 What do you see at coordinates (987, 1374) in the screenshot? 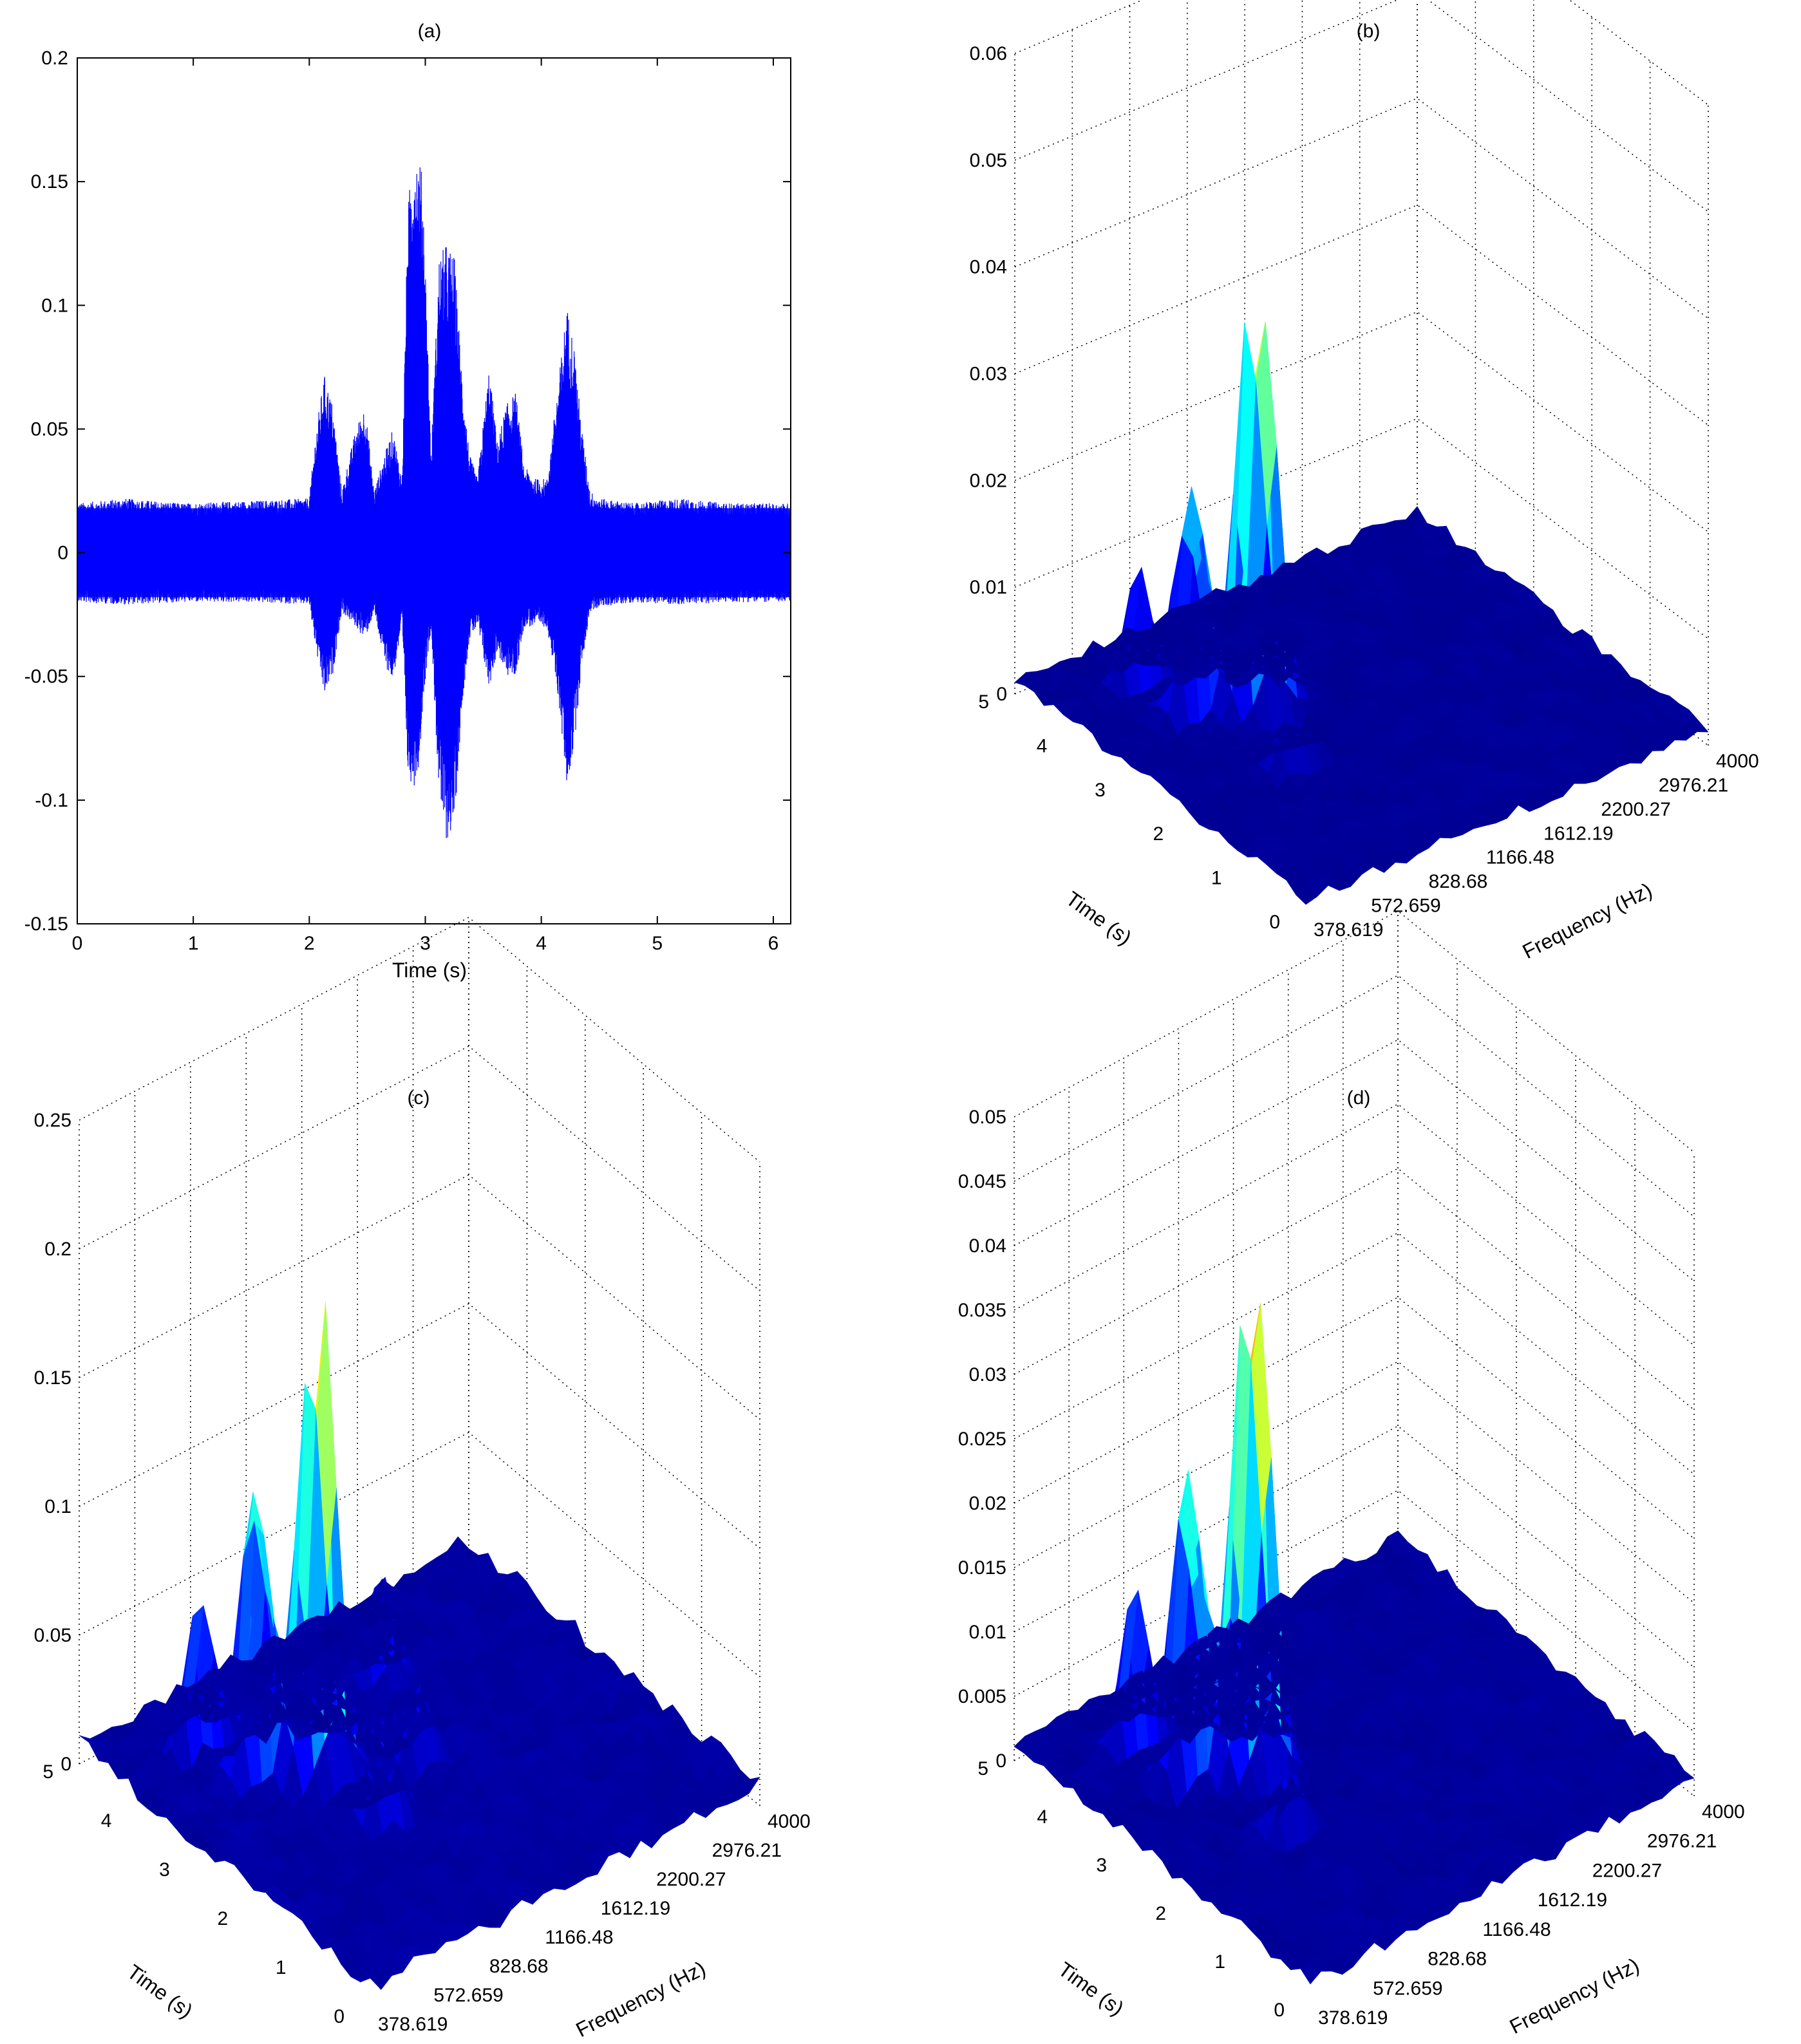
I see `d-ztick-label: 0.03` at bounding box center [987, 1374].